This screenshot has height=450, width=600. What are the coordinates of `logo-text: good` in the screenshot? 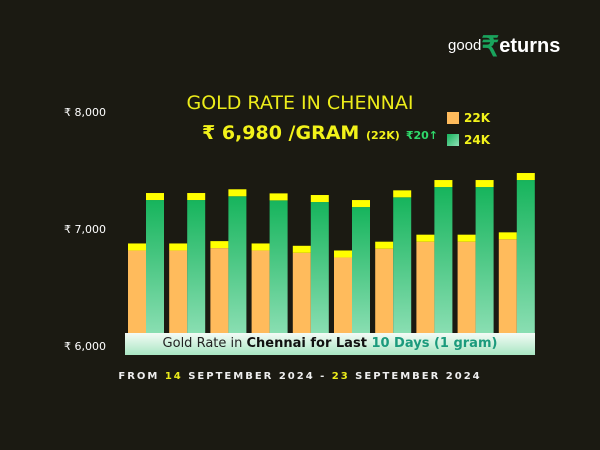 It's located at (465, 45).